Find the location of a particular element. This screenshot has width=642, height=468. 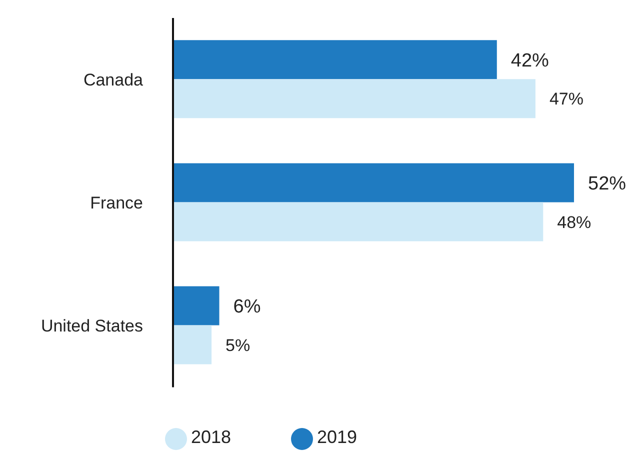

y-tick-label: United States is located at coordinates (91, 326).